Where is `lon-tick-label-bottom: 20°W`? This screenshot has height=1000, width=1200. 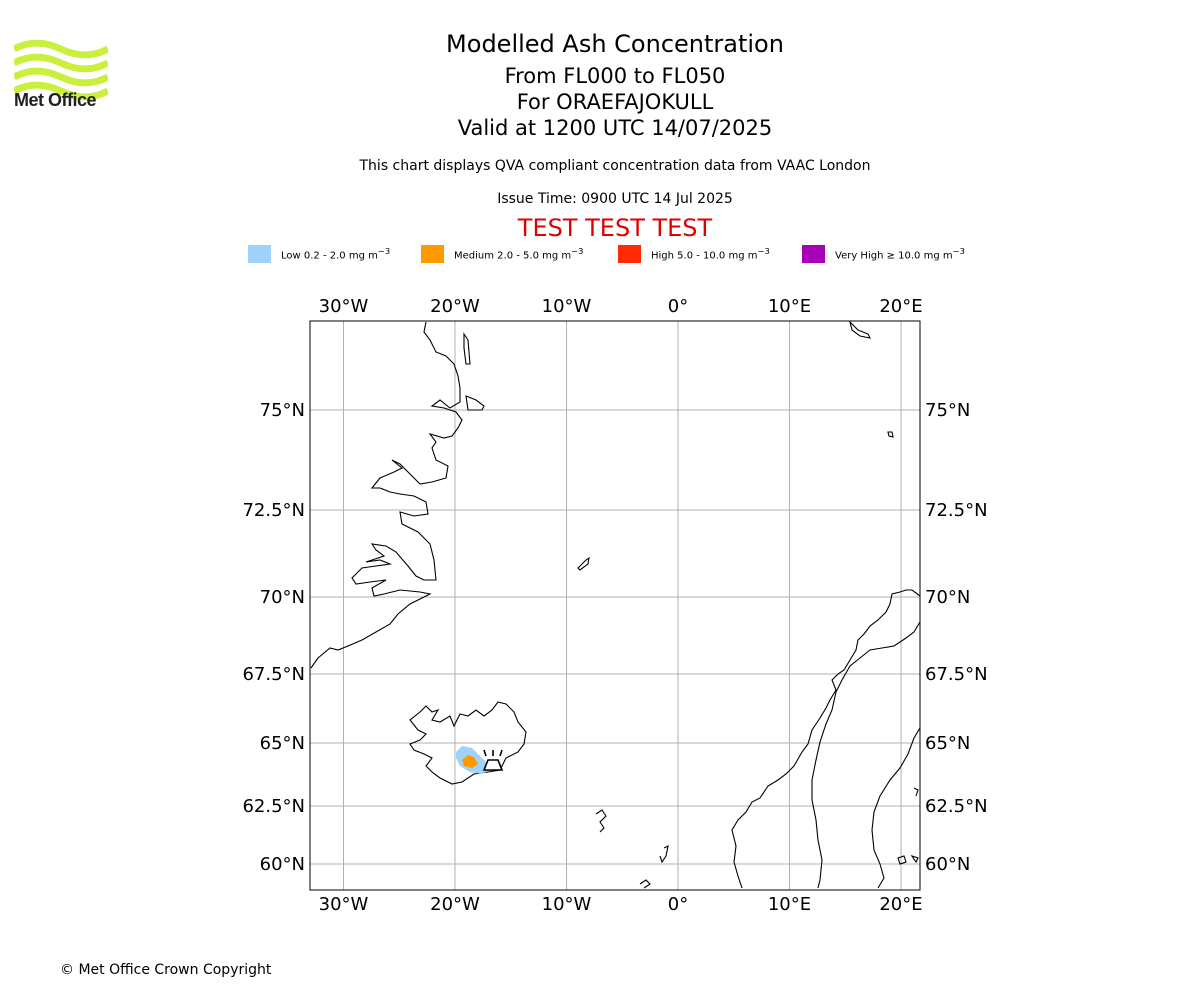
lon-tick-label-bottom: 20°W is located at coordinates (455, 904).